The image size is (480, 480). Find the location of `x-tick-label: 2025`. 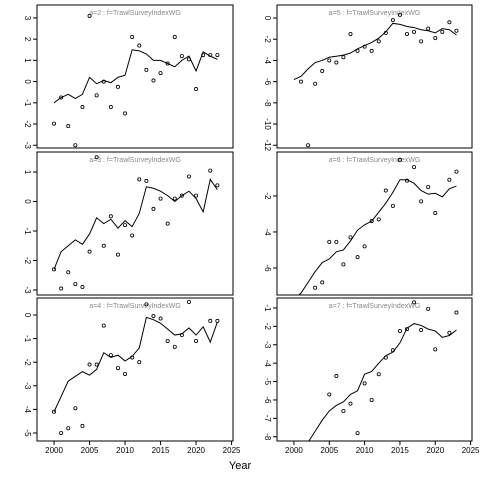

x-tick-label: 2025 is located at coordinates (471, 450).